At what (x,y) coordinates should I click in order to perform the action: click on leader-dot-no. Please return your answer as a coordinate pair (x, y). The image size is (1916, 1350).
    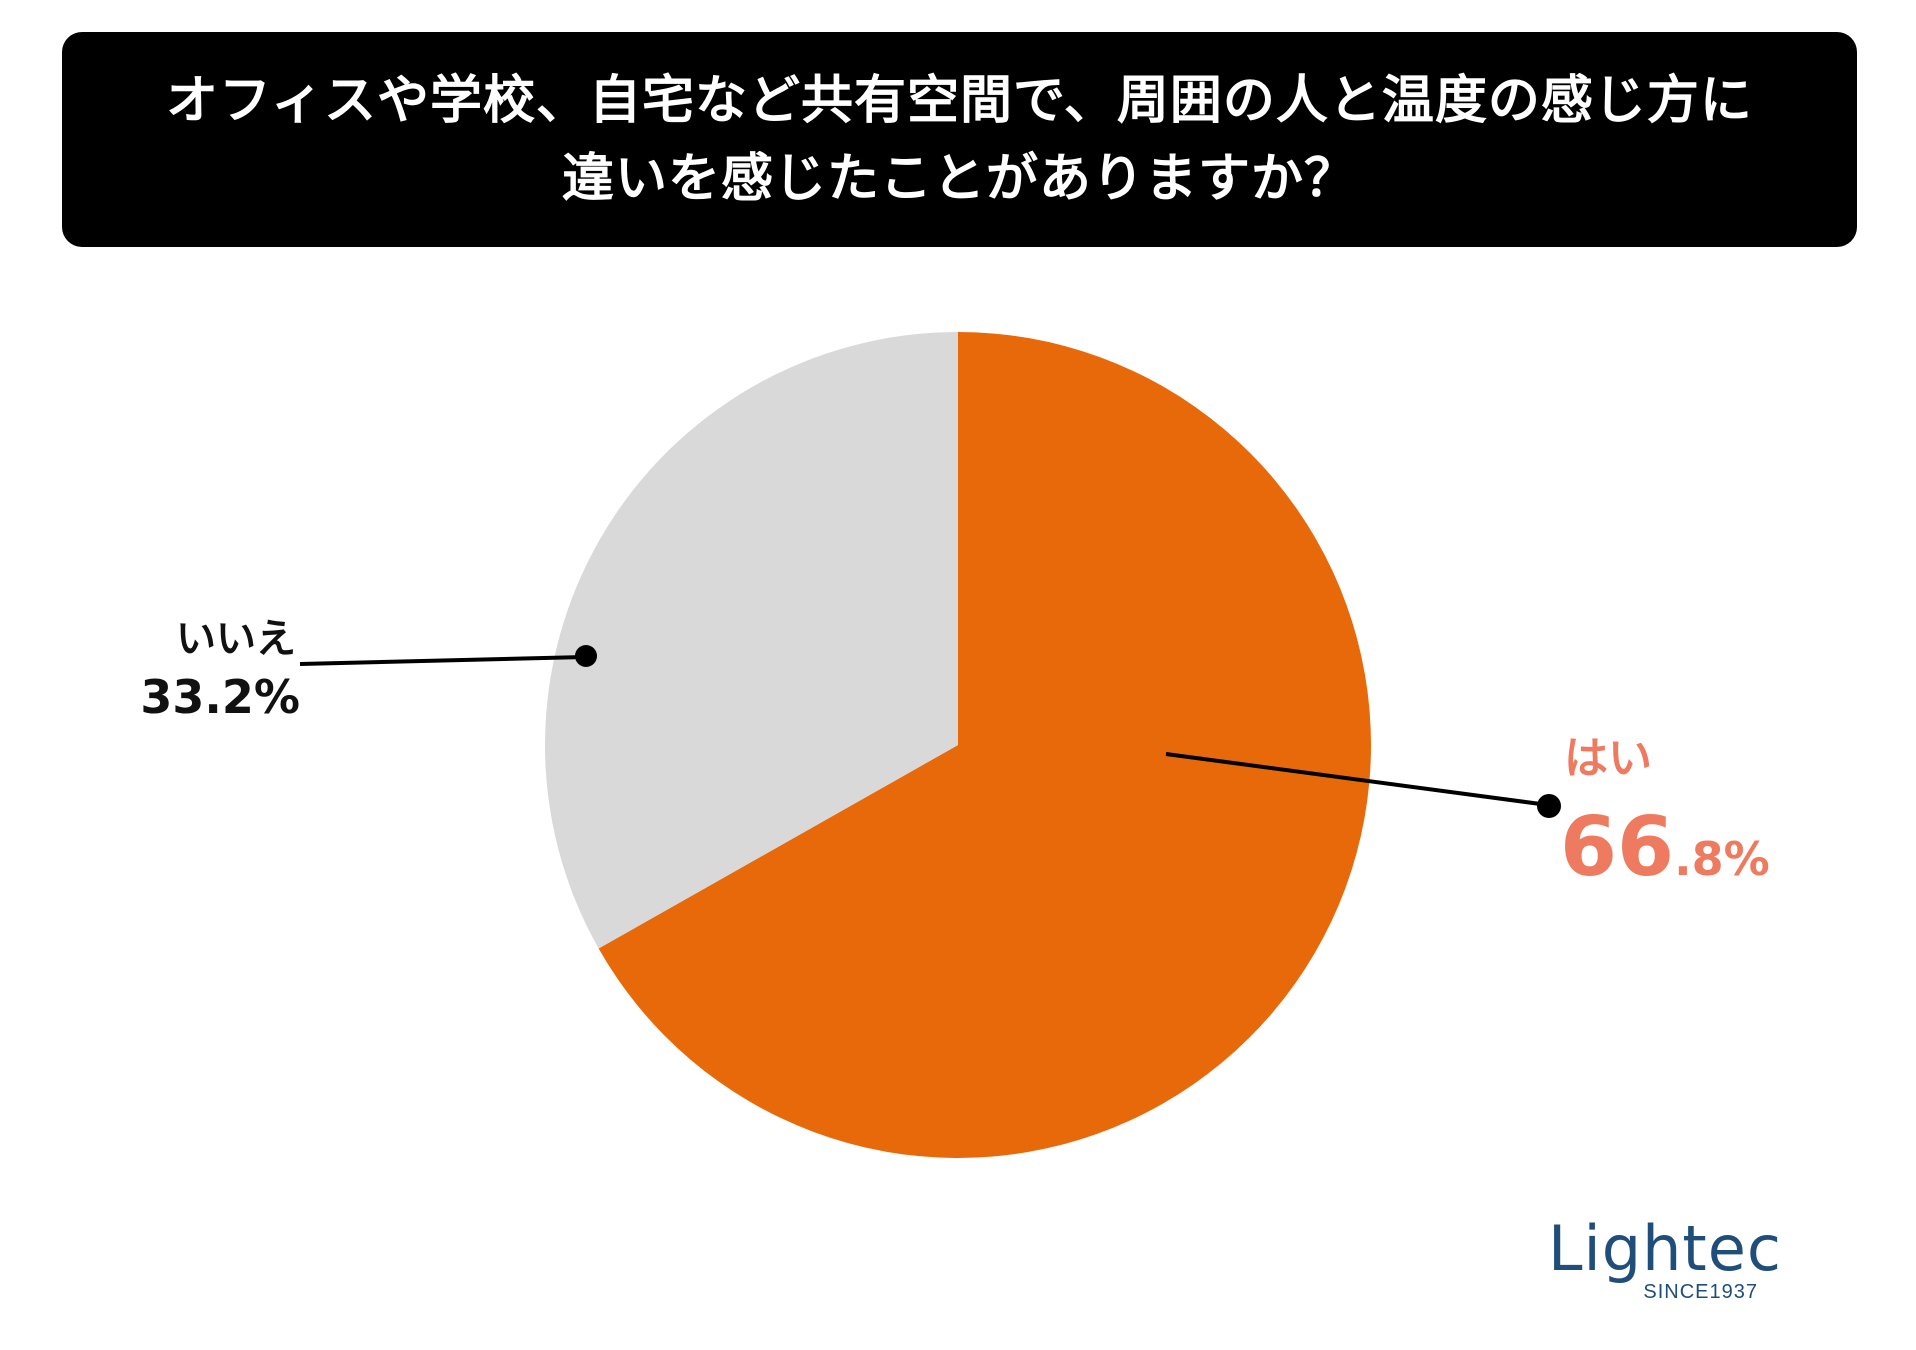
    Looking at the image, I should click on (586, 656).